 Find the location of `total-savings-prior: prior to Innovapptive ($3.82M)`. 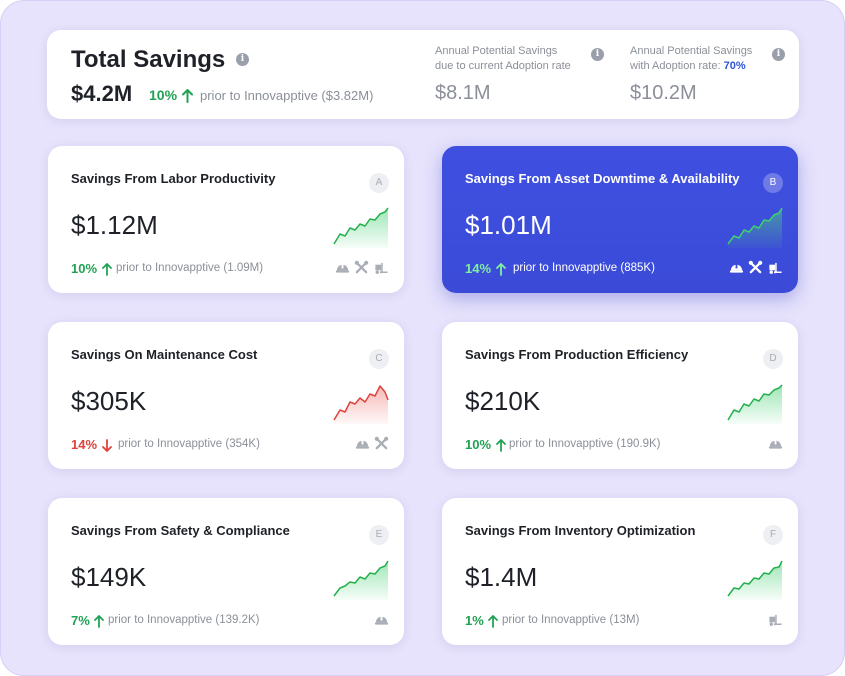

total-savings-prior: prior to Innovapptive ($3.82M) is located at coordinates (287, 95).